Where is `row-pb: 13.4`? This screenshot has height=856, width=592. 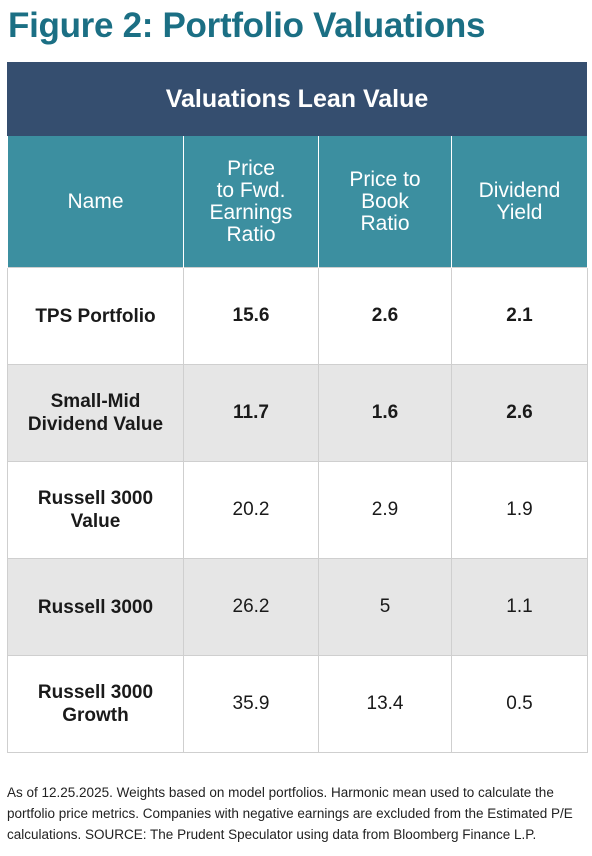
row-pb: 13.4 is located at coordinates (385, 704).